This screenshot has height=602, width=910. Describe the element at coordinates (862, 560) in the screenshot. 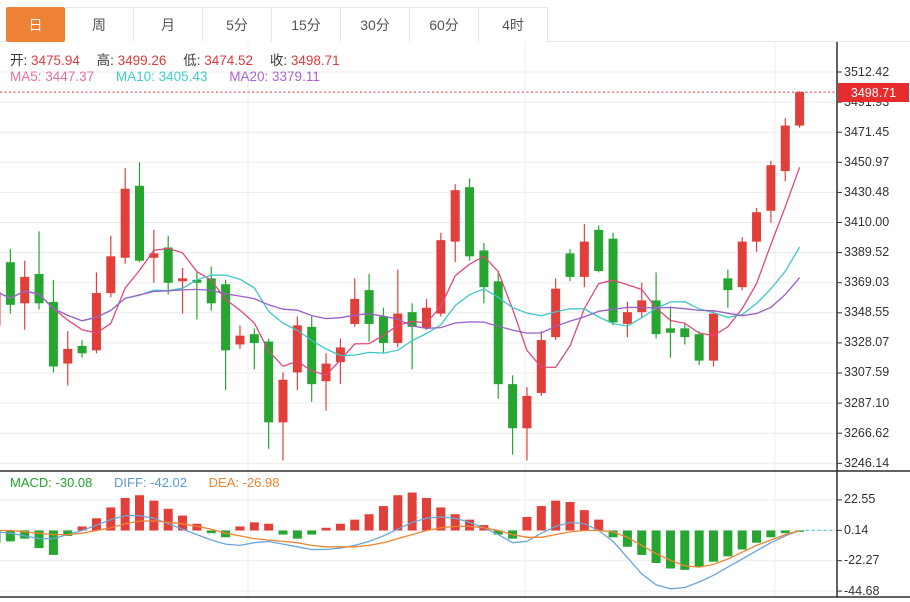

I see `macd-axis-label: -22.27` at that location.